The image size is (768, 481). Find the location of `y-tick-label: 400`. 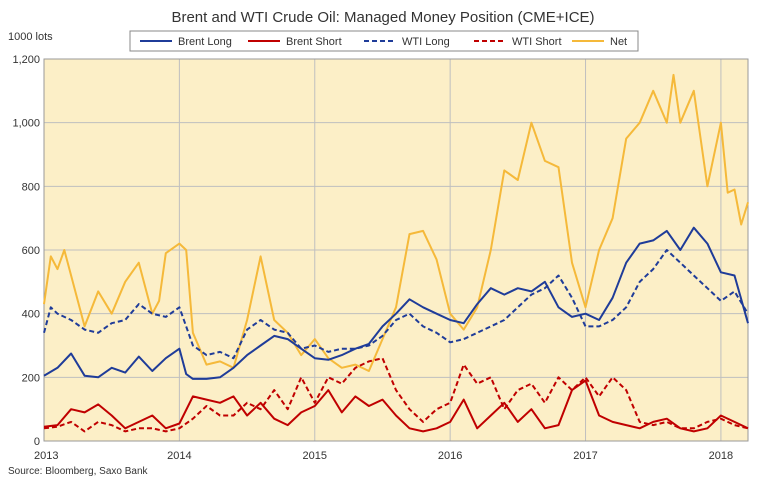

y-tick-label: 400 is located at coordinates (31, 315).